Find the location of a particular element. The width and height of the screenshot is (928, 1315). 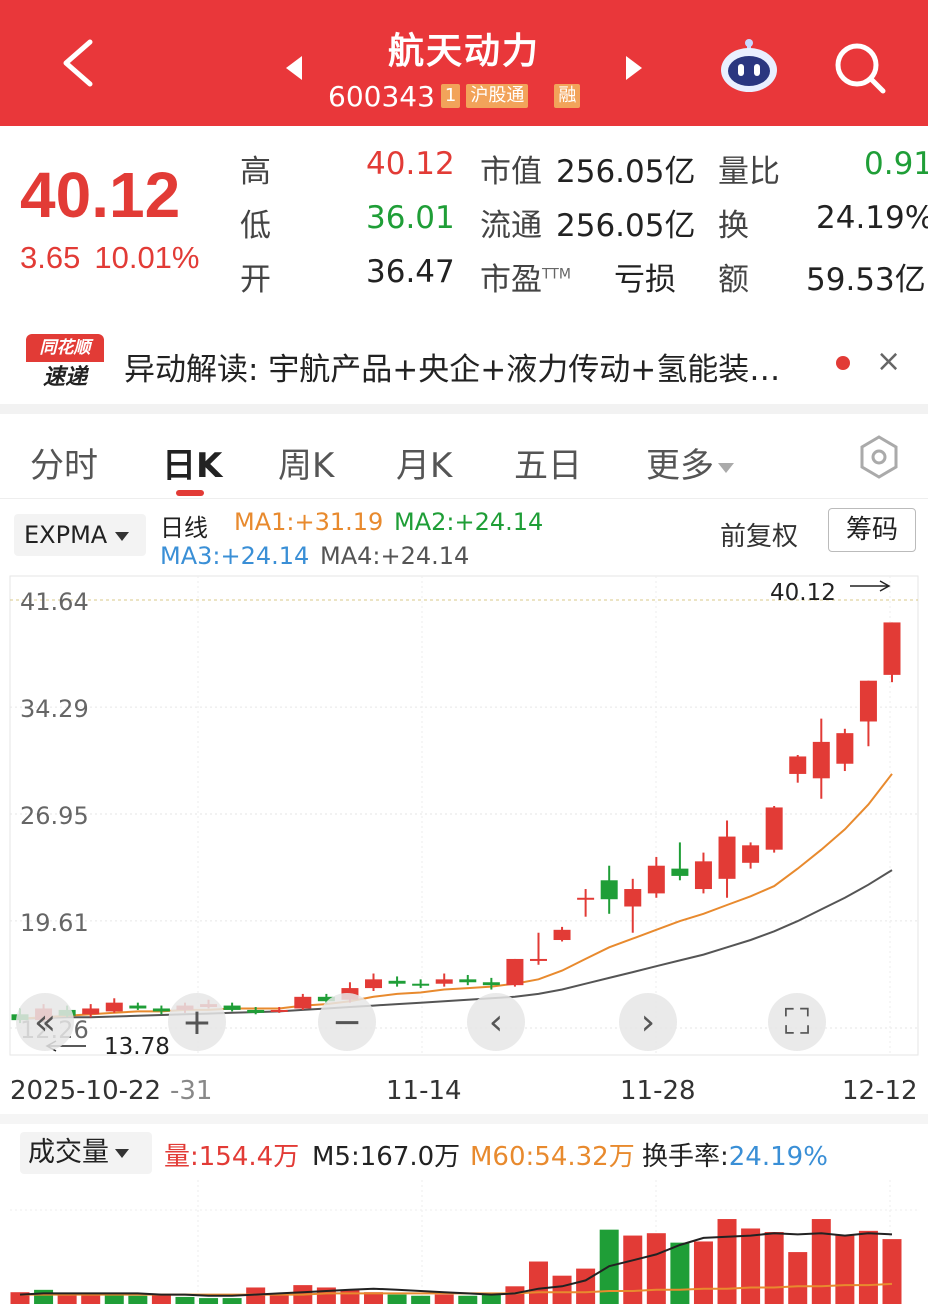

x-label-end: 12-12 is located at coordinates (880, 1091).